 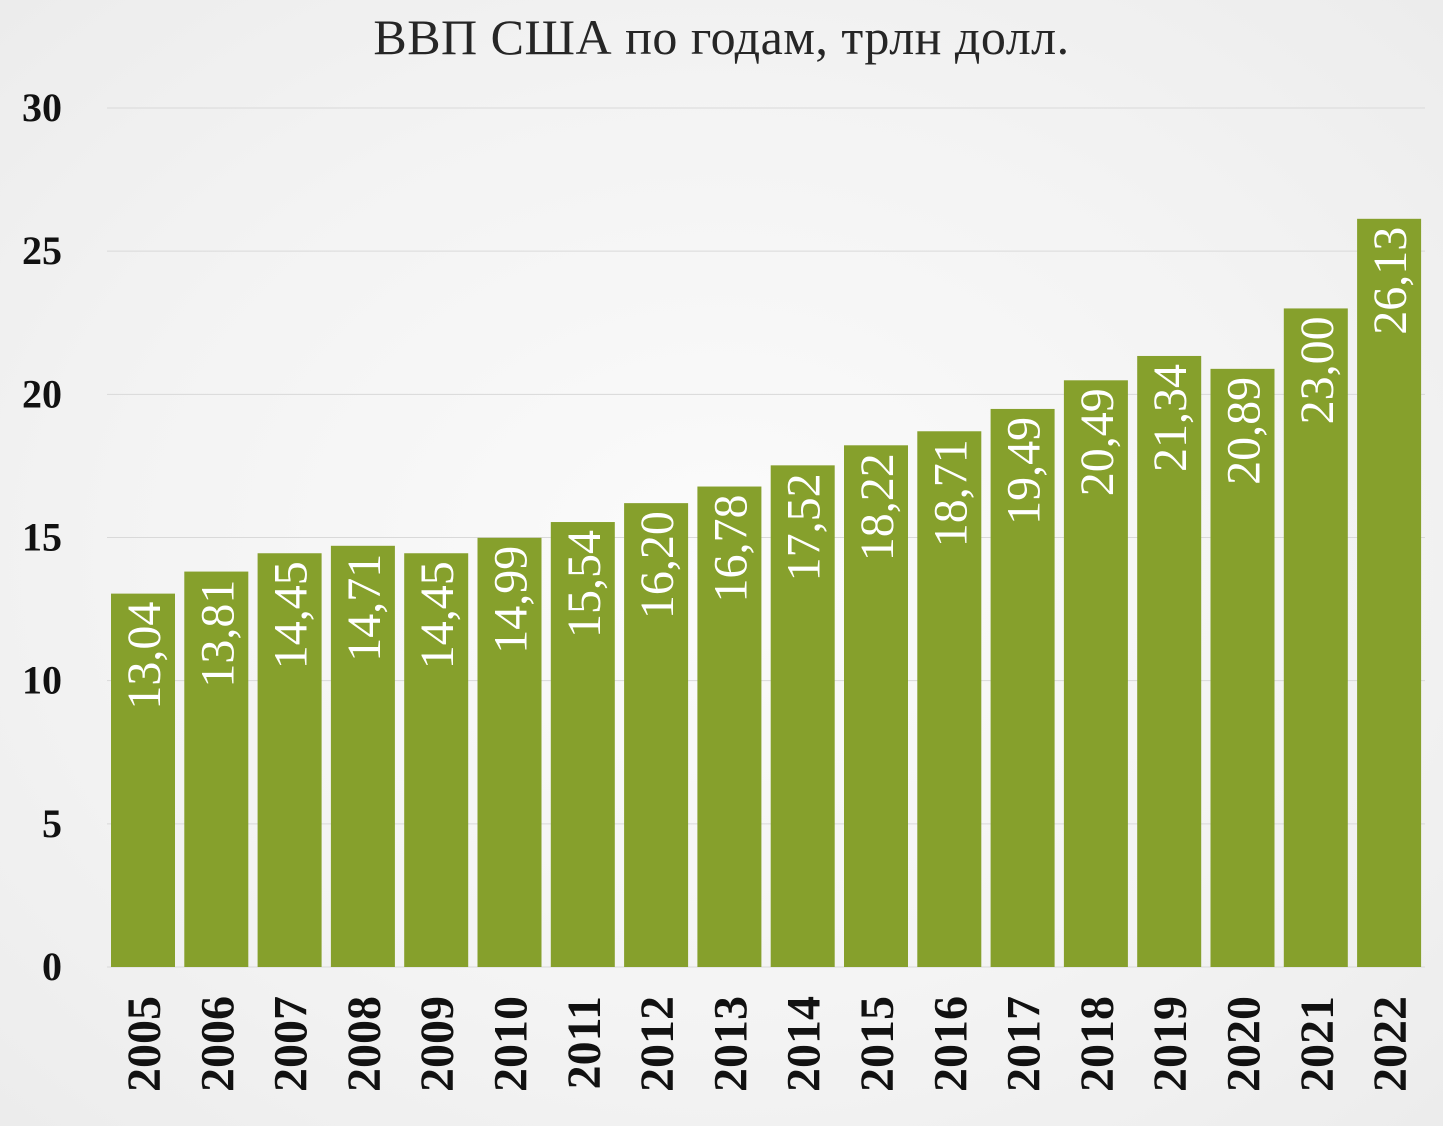 I want to click on bar-2007, so click(x=289, y=760).